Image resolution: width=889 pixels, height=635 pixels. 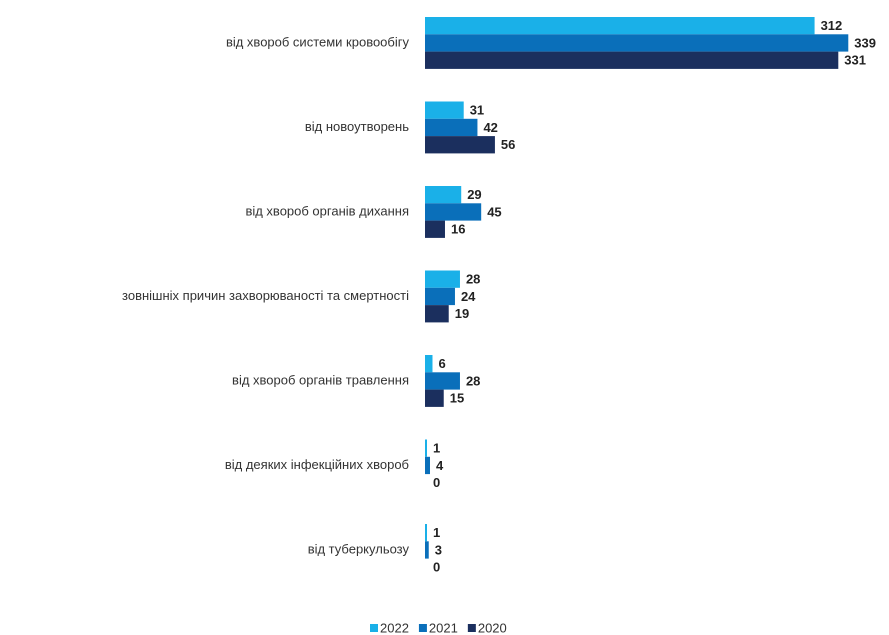 What do you see at coordinates (490, 127) in the screenshot?
I see `value-label: 42` at bounding box center [490, 127].